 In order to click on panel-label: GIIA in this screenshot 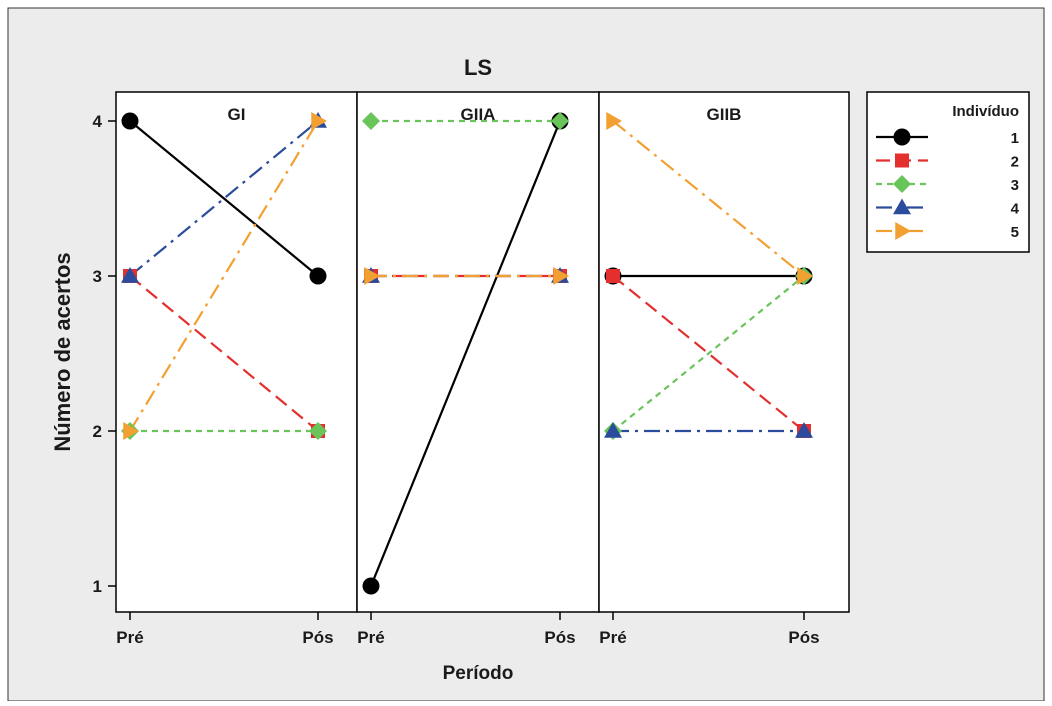, I will do `click(478, 114)`.